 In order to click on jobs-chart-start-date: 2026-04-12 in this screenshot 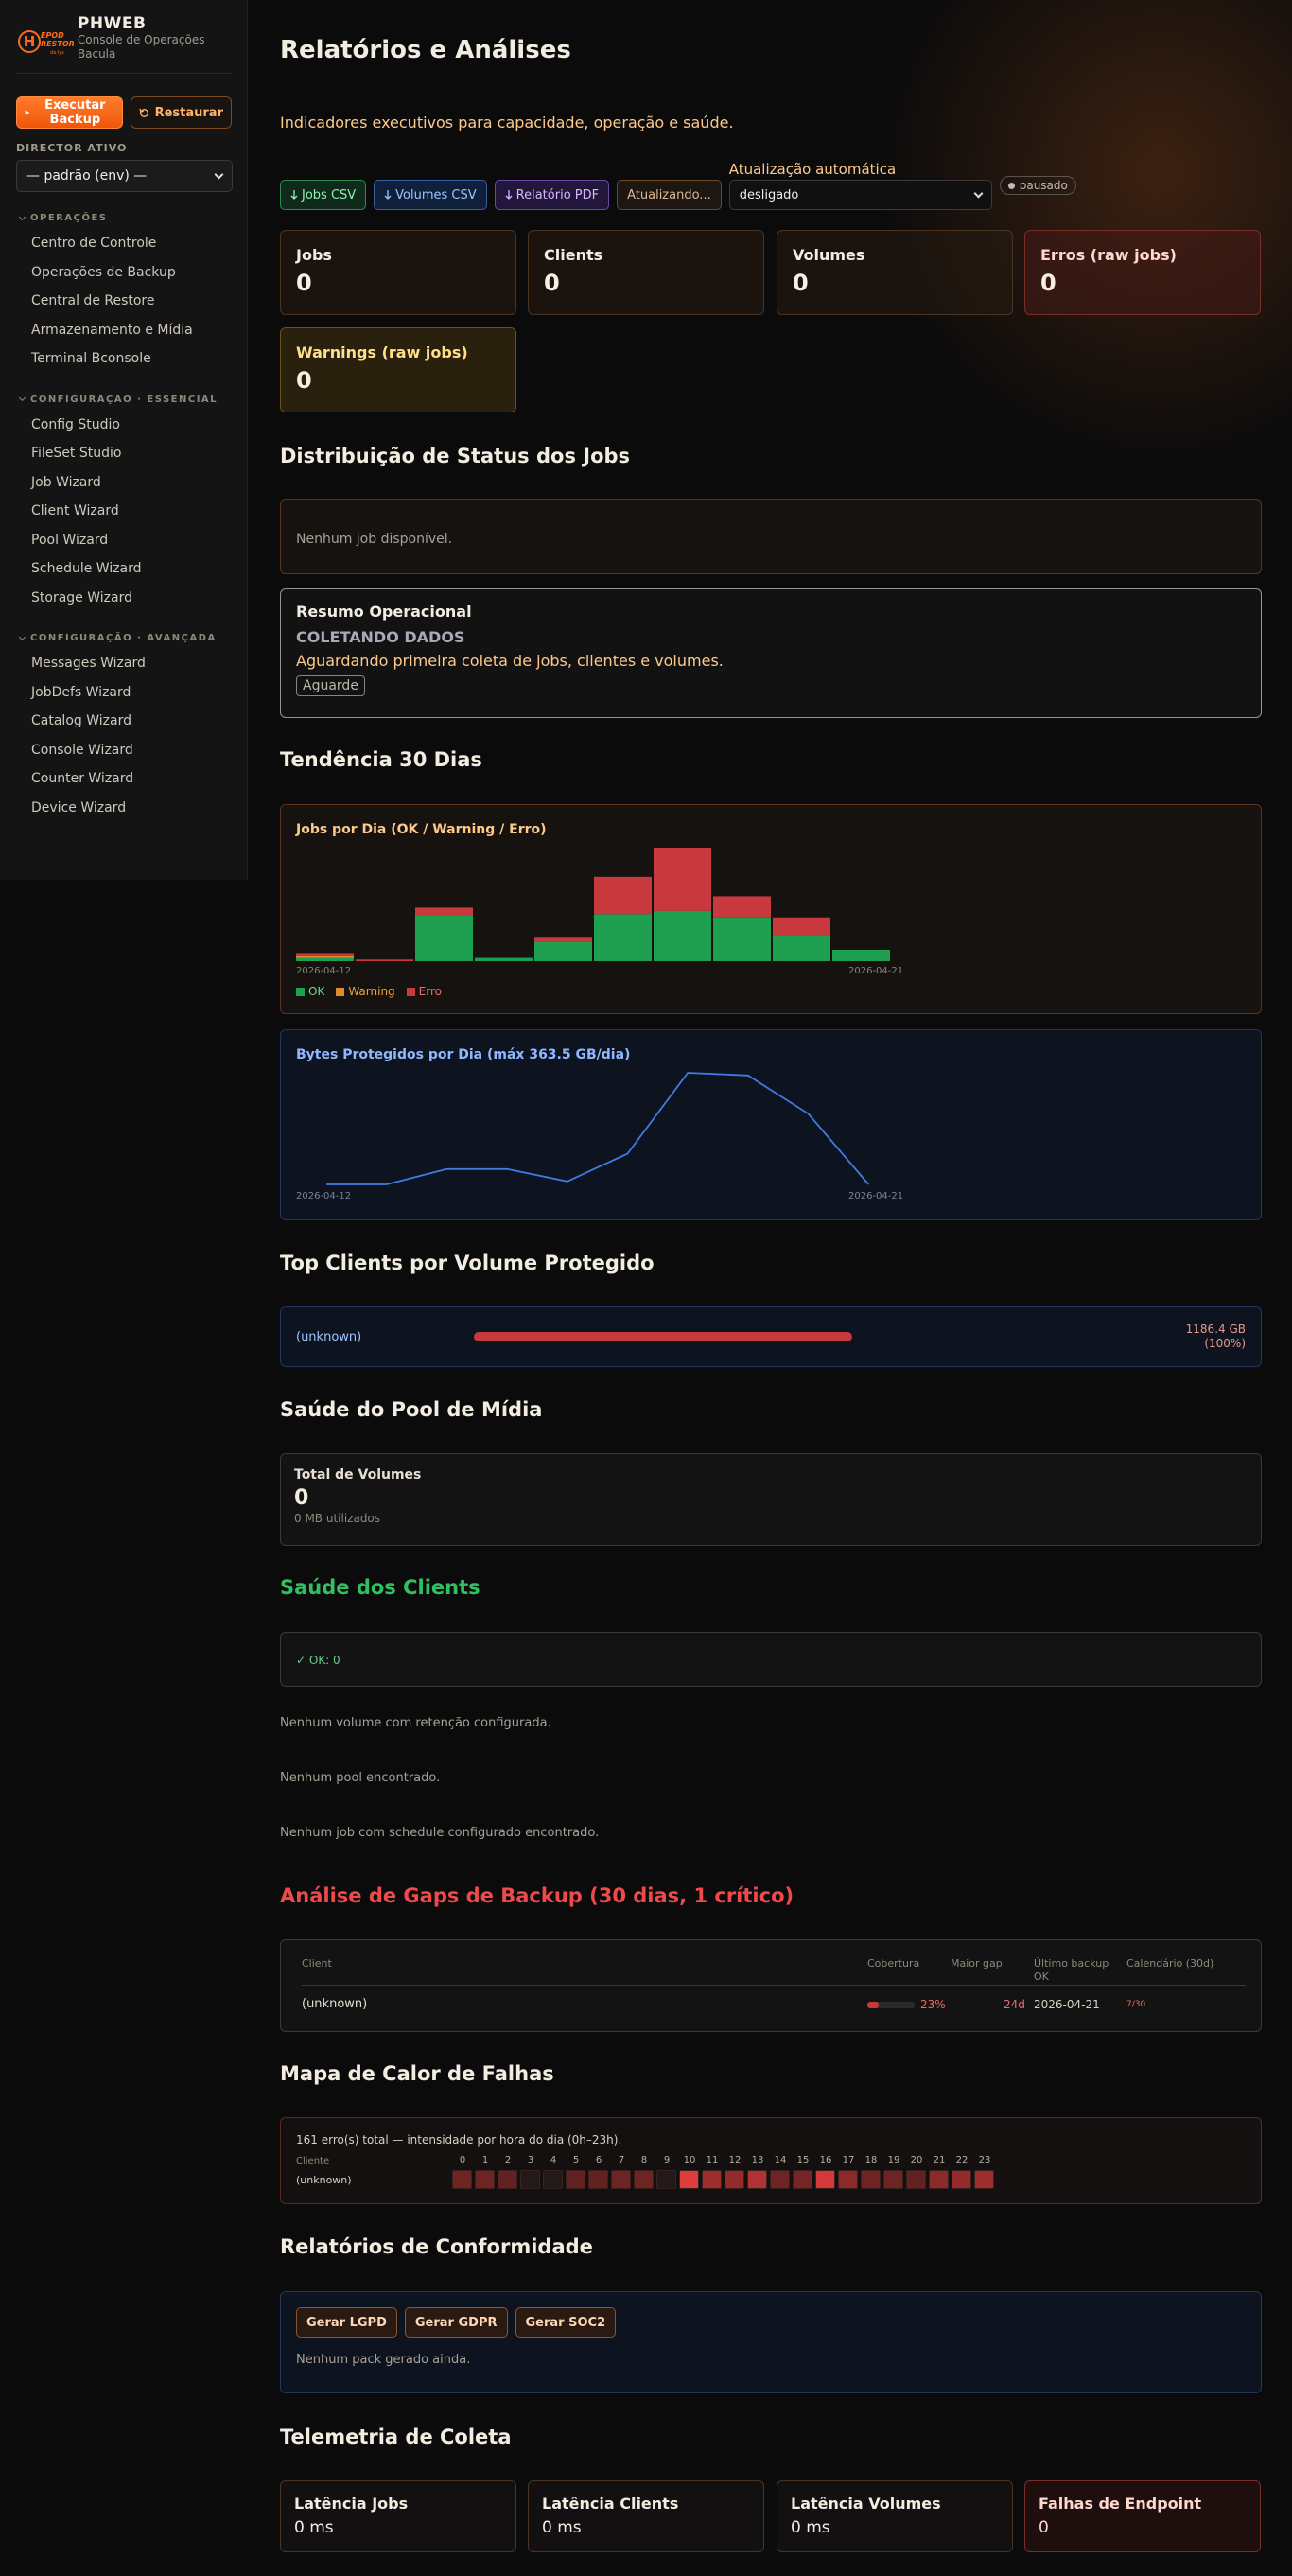, I will do `click(324, 971)`.